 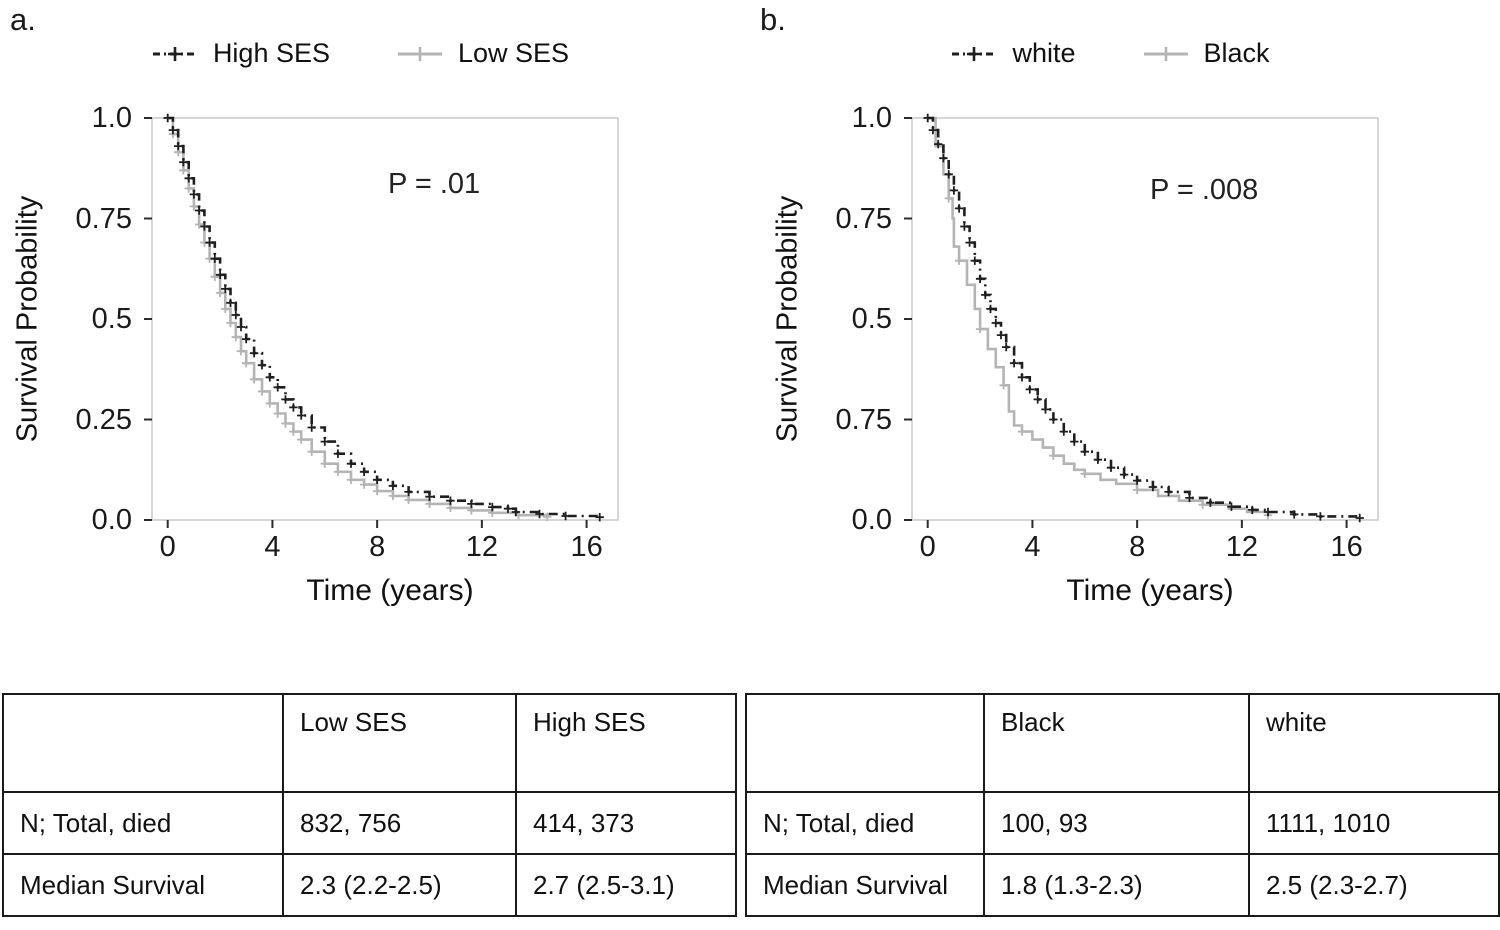 What do you see at coordinates (103, 419) in the screenshot?
I see `y-tick-label: 0.25` at bounding box center [103, 419].